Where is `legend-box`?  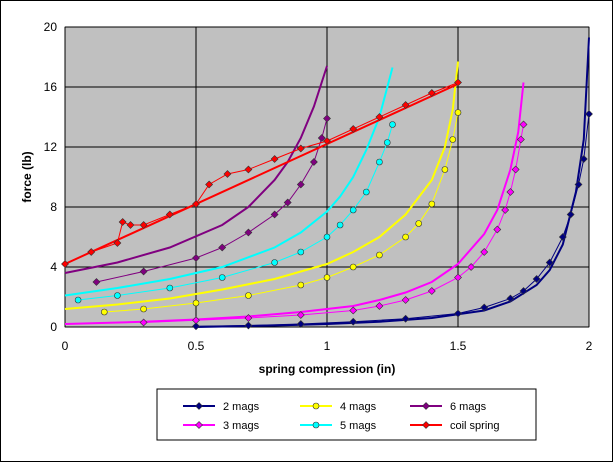 legend-box is located at coordinates (346, 414).